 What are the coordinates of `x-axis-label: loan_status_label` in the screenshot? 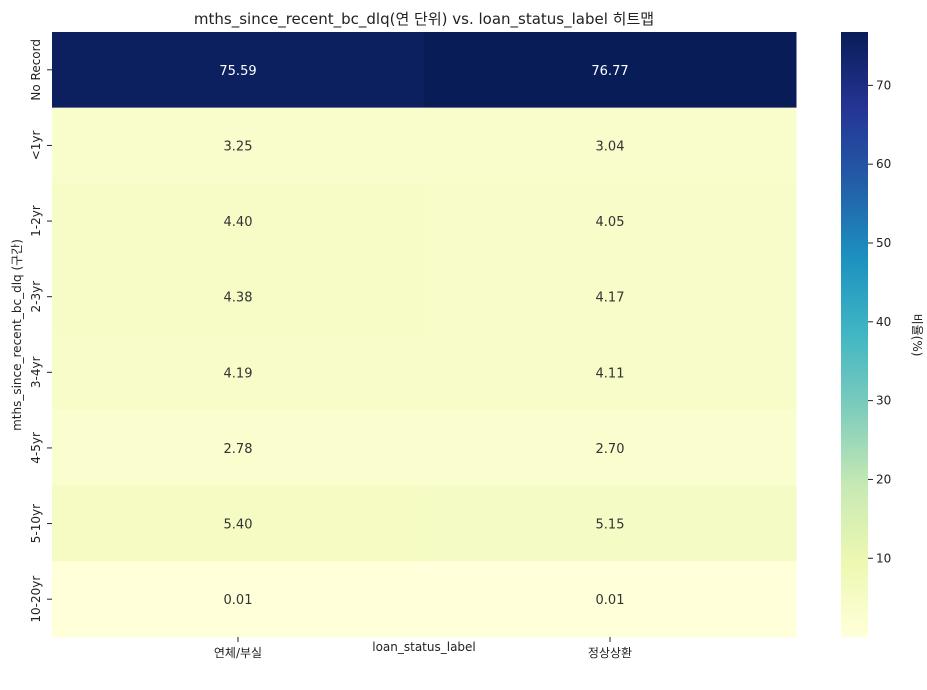 It's located at (424, 647).